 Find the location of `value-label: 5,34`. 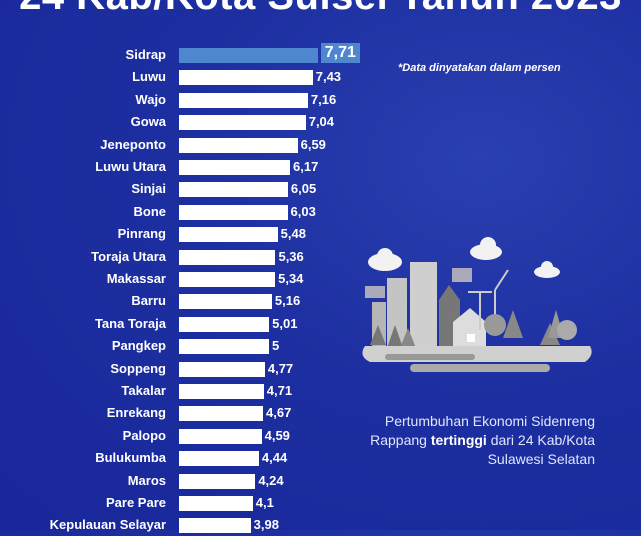

value-label: 5,34 is located at coordinates (291, 278).